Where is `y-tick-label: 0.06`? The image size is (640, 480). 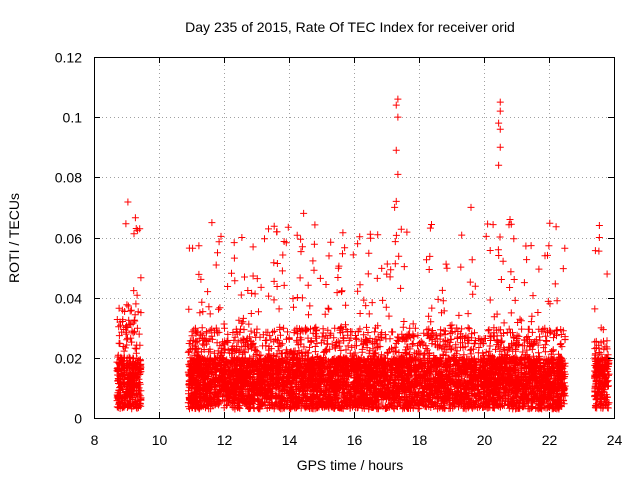 y-tick-label: 0.06 is located at coordinates (68, 239).